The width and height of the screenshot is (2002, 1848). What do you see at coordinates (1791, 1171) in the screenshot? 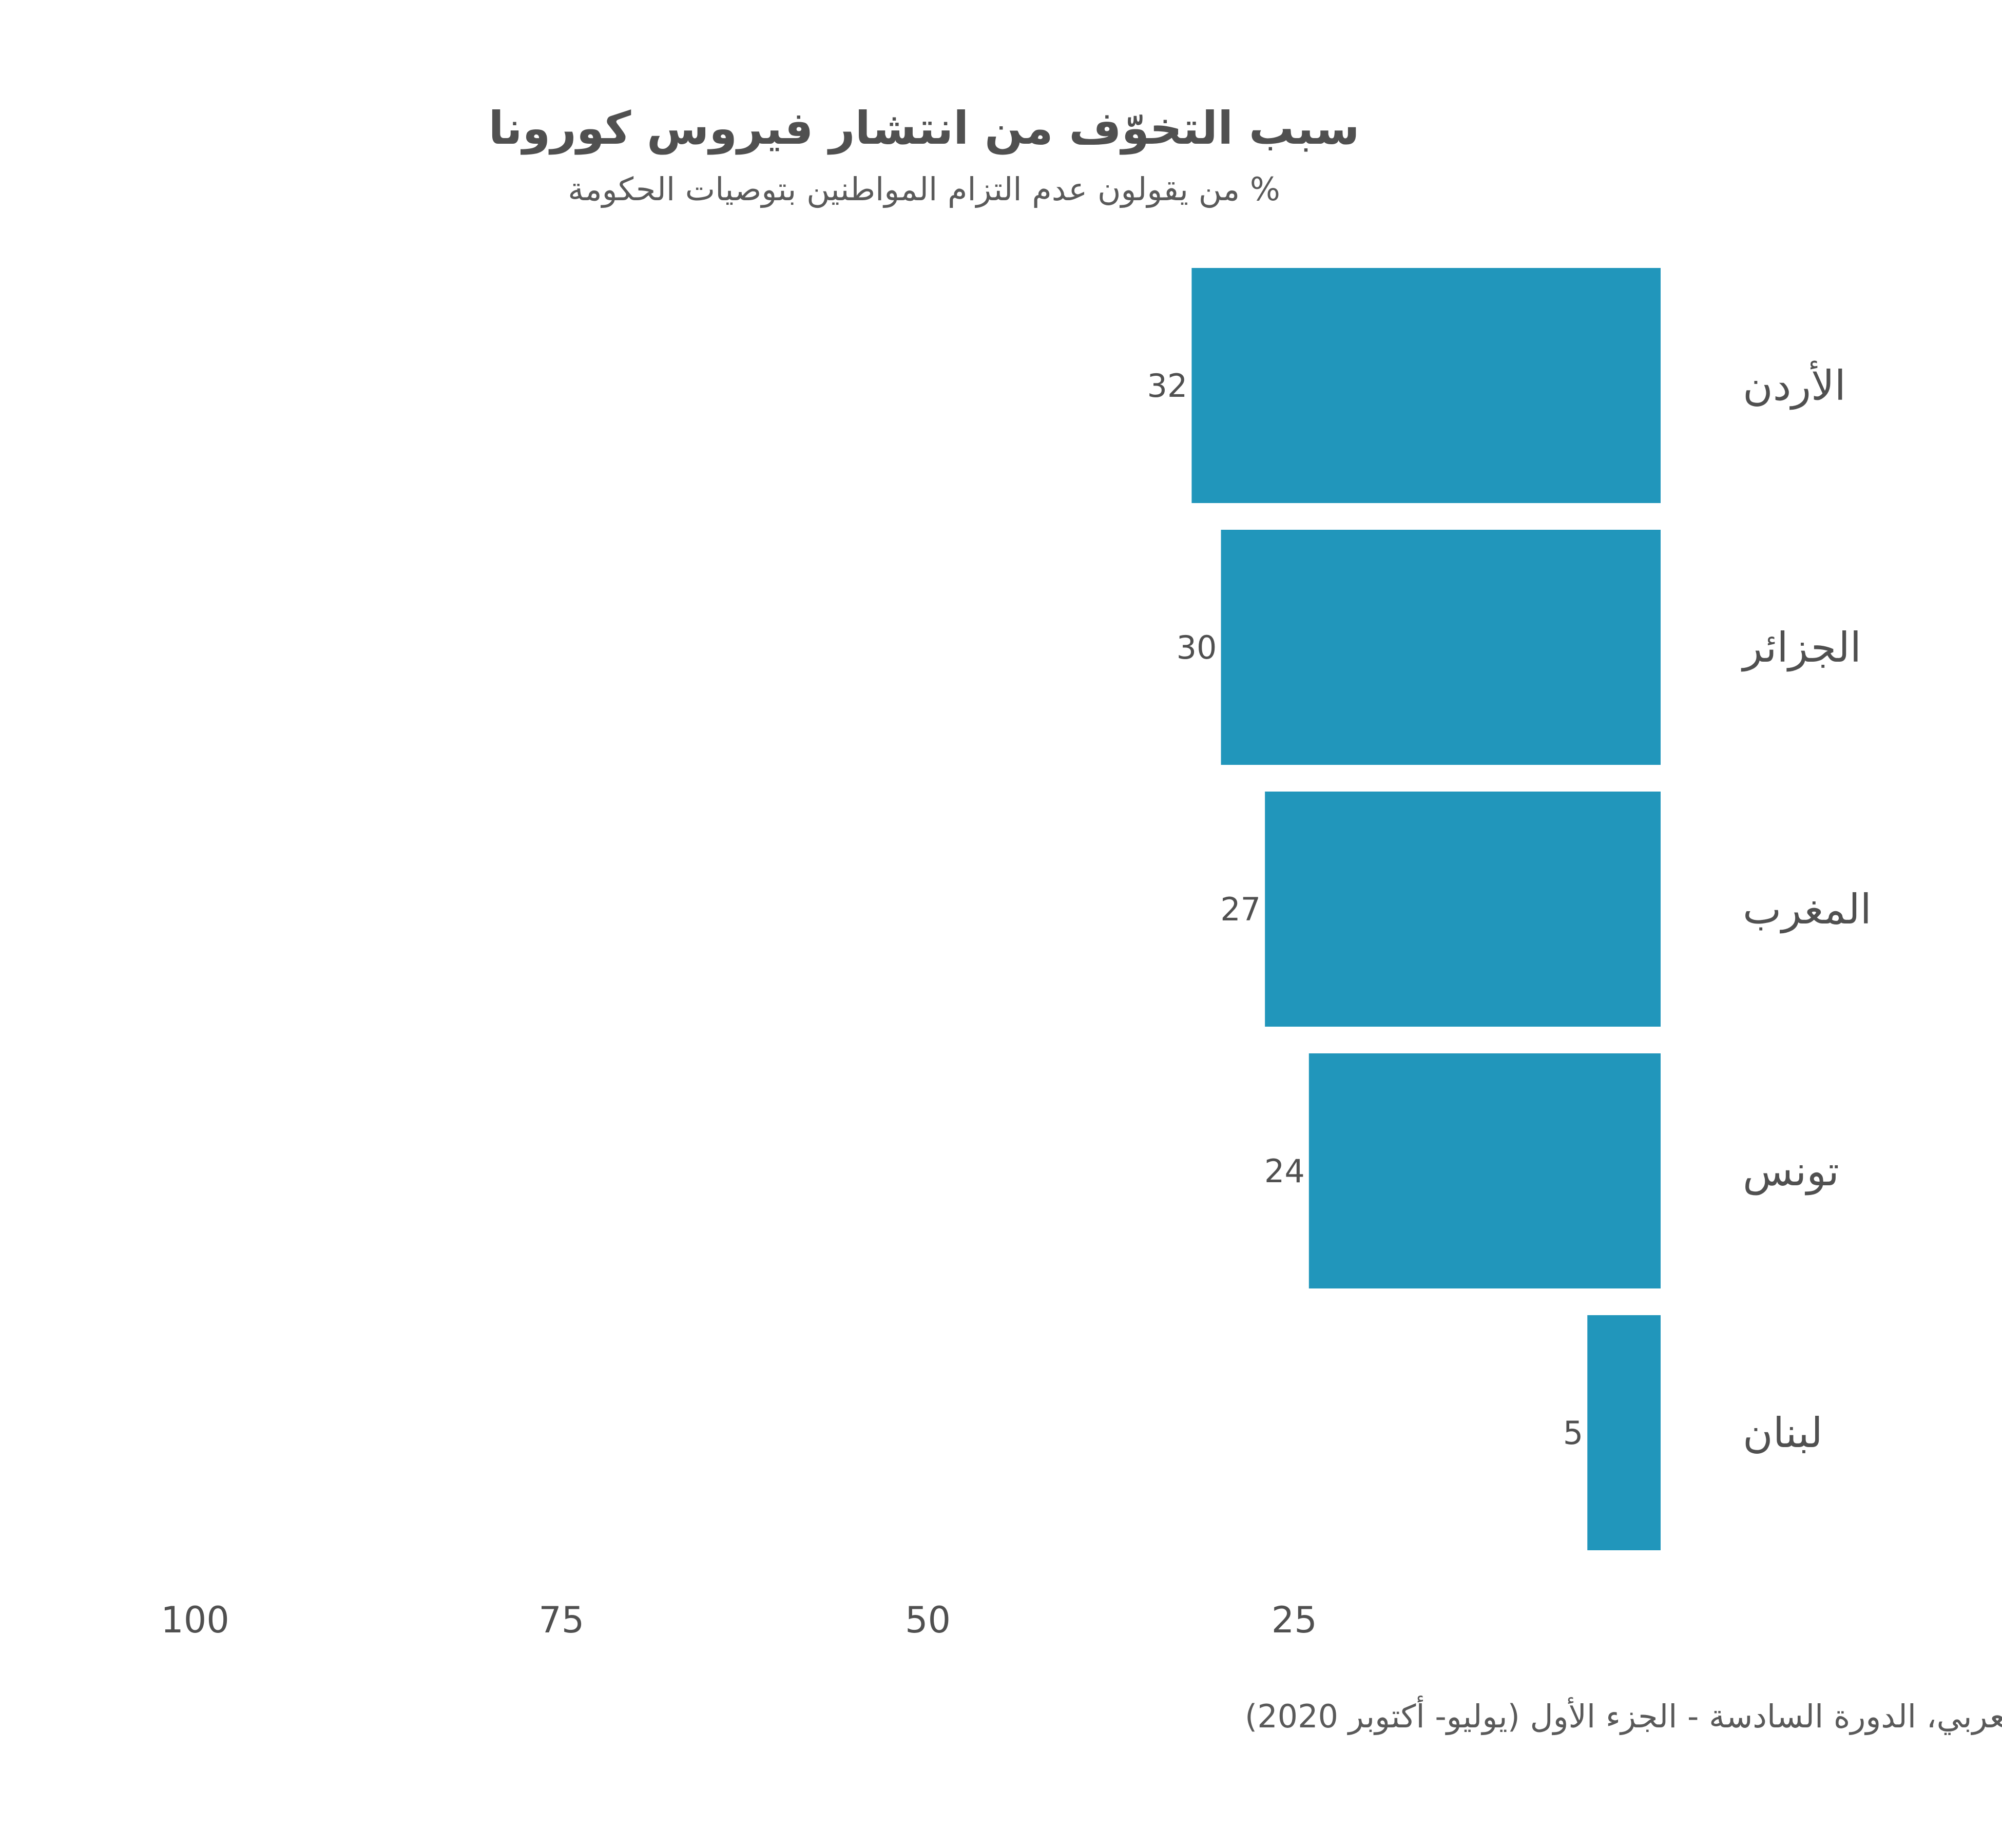
I see `category-label: تونس` at bounding box center [1791, 1171].